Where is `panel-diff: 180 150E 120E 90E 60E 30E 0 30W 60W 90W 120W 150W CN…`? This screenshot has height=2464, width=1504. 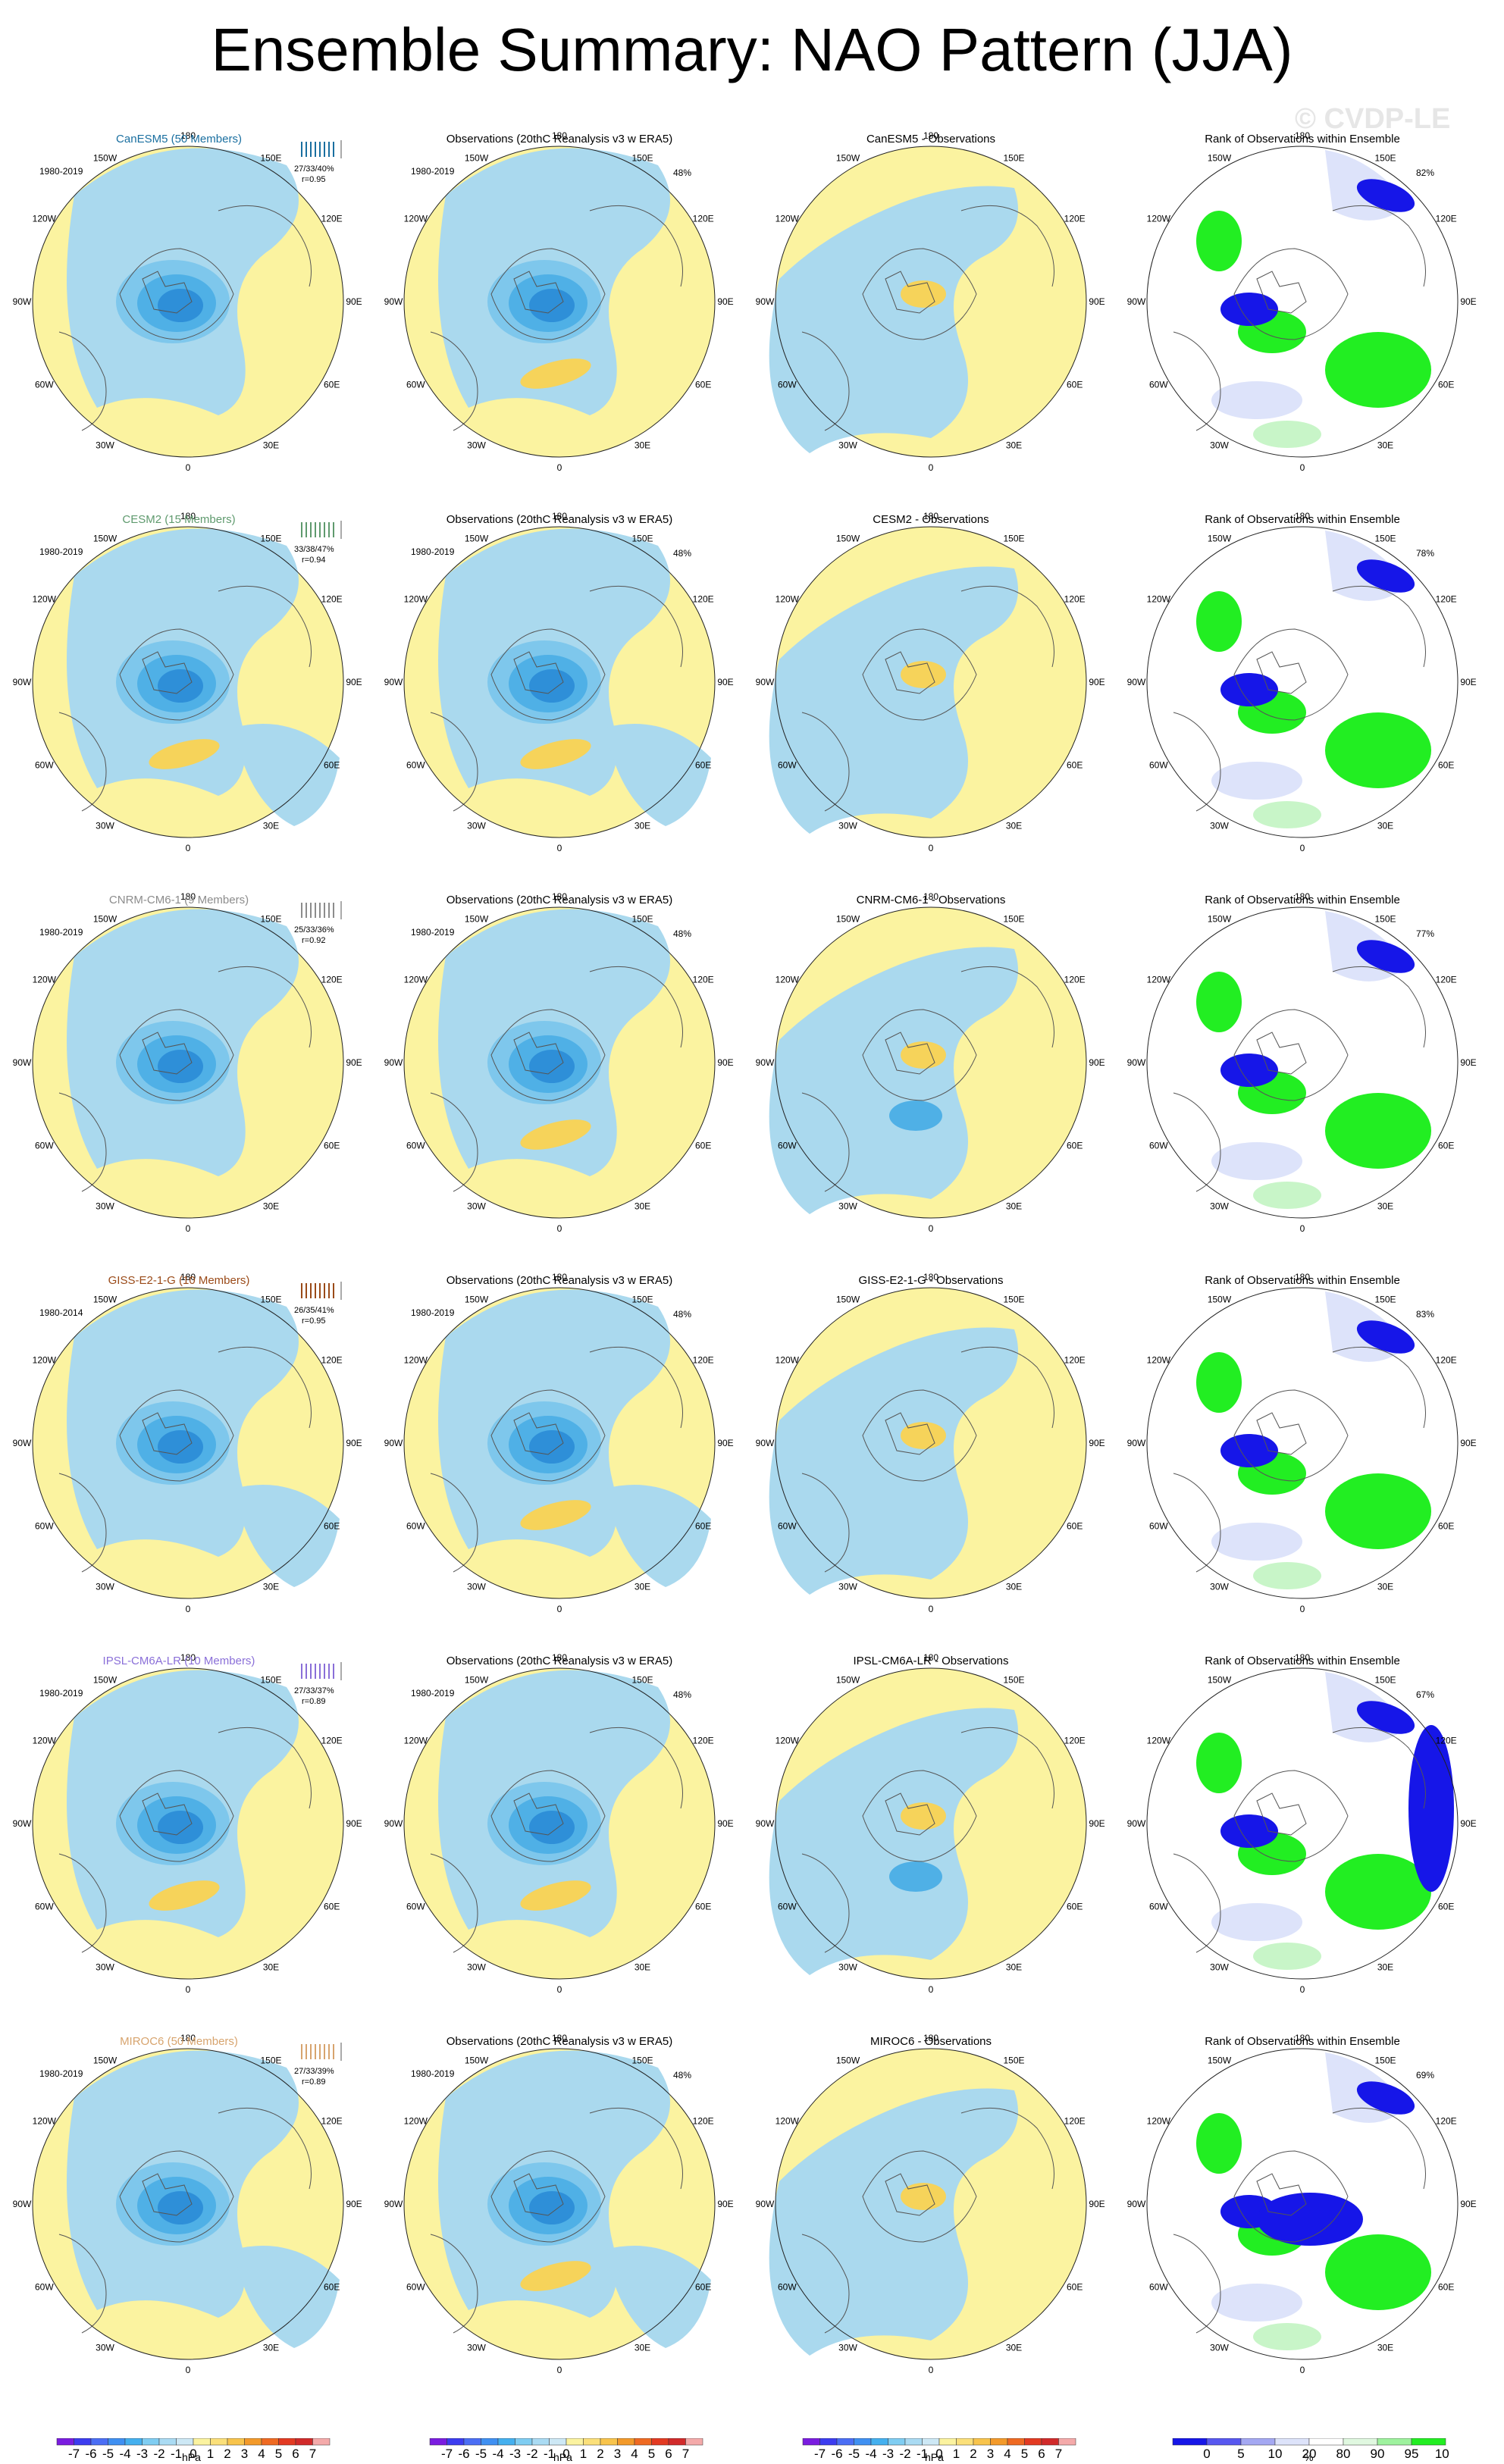 panel-diff: 180 150E 120E 90E 60E 30E 0 30W 60W 90W 120W 150W CN… is located at coordinates (931, 1061).